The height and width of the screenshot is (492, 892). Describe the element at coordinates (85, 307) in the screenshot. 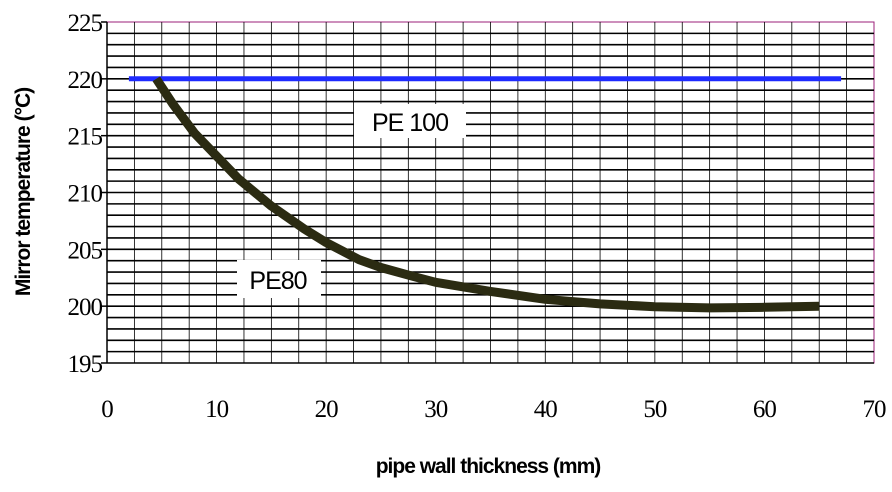

I see `y-tick-label: 200` at that location.